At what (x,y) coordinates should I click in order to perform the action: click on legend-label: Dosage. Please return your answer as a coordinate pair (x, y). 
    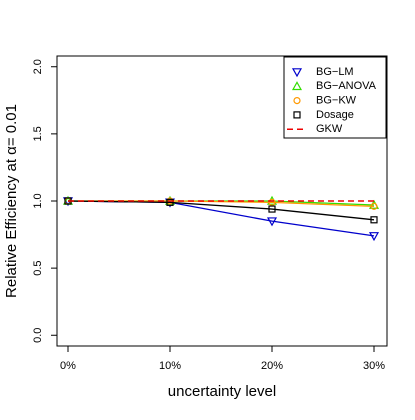
    Looking at the image, I should click on (335, 115).